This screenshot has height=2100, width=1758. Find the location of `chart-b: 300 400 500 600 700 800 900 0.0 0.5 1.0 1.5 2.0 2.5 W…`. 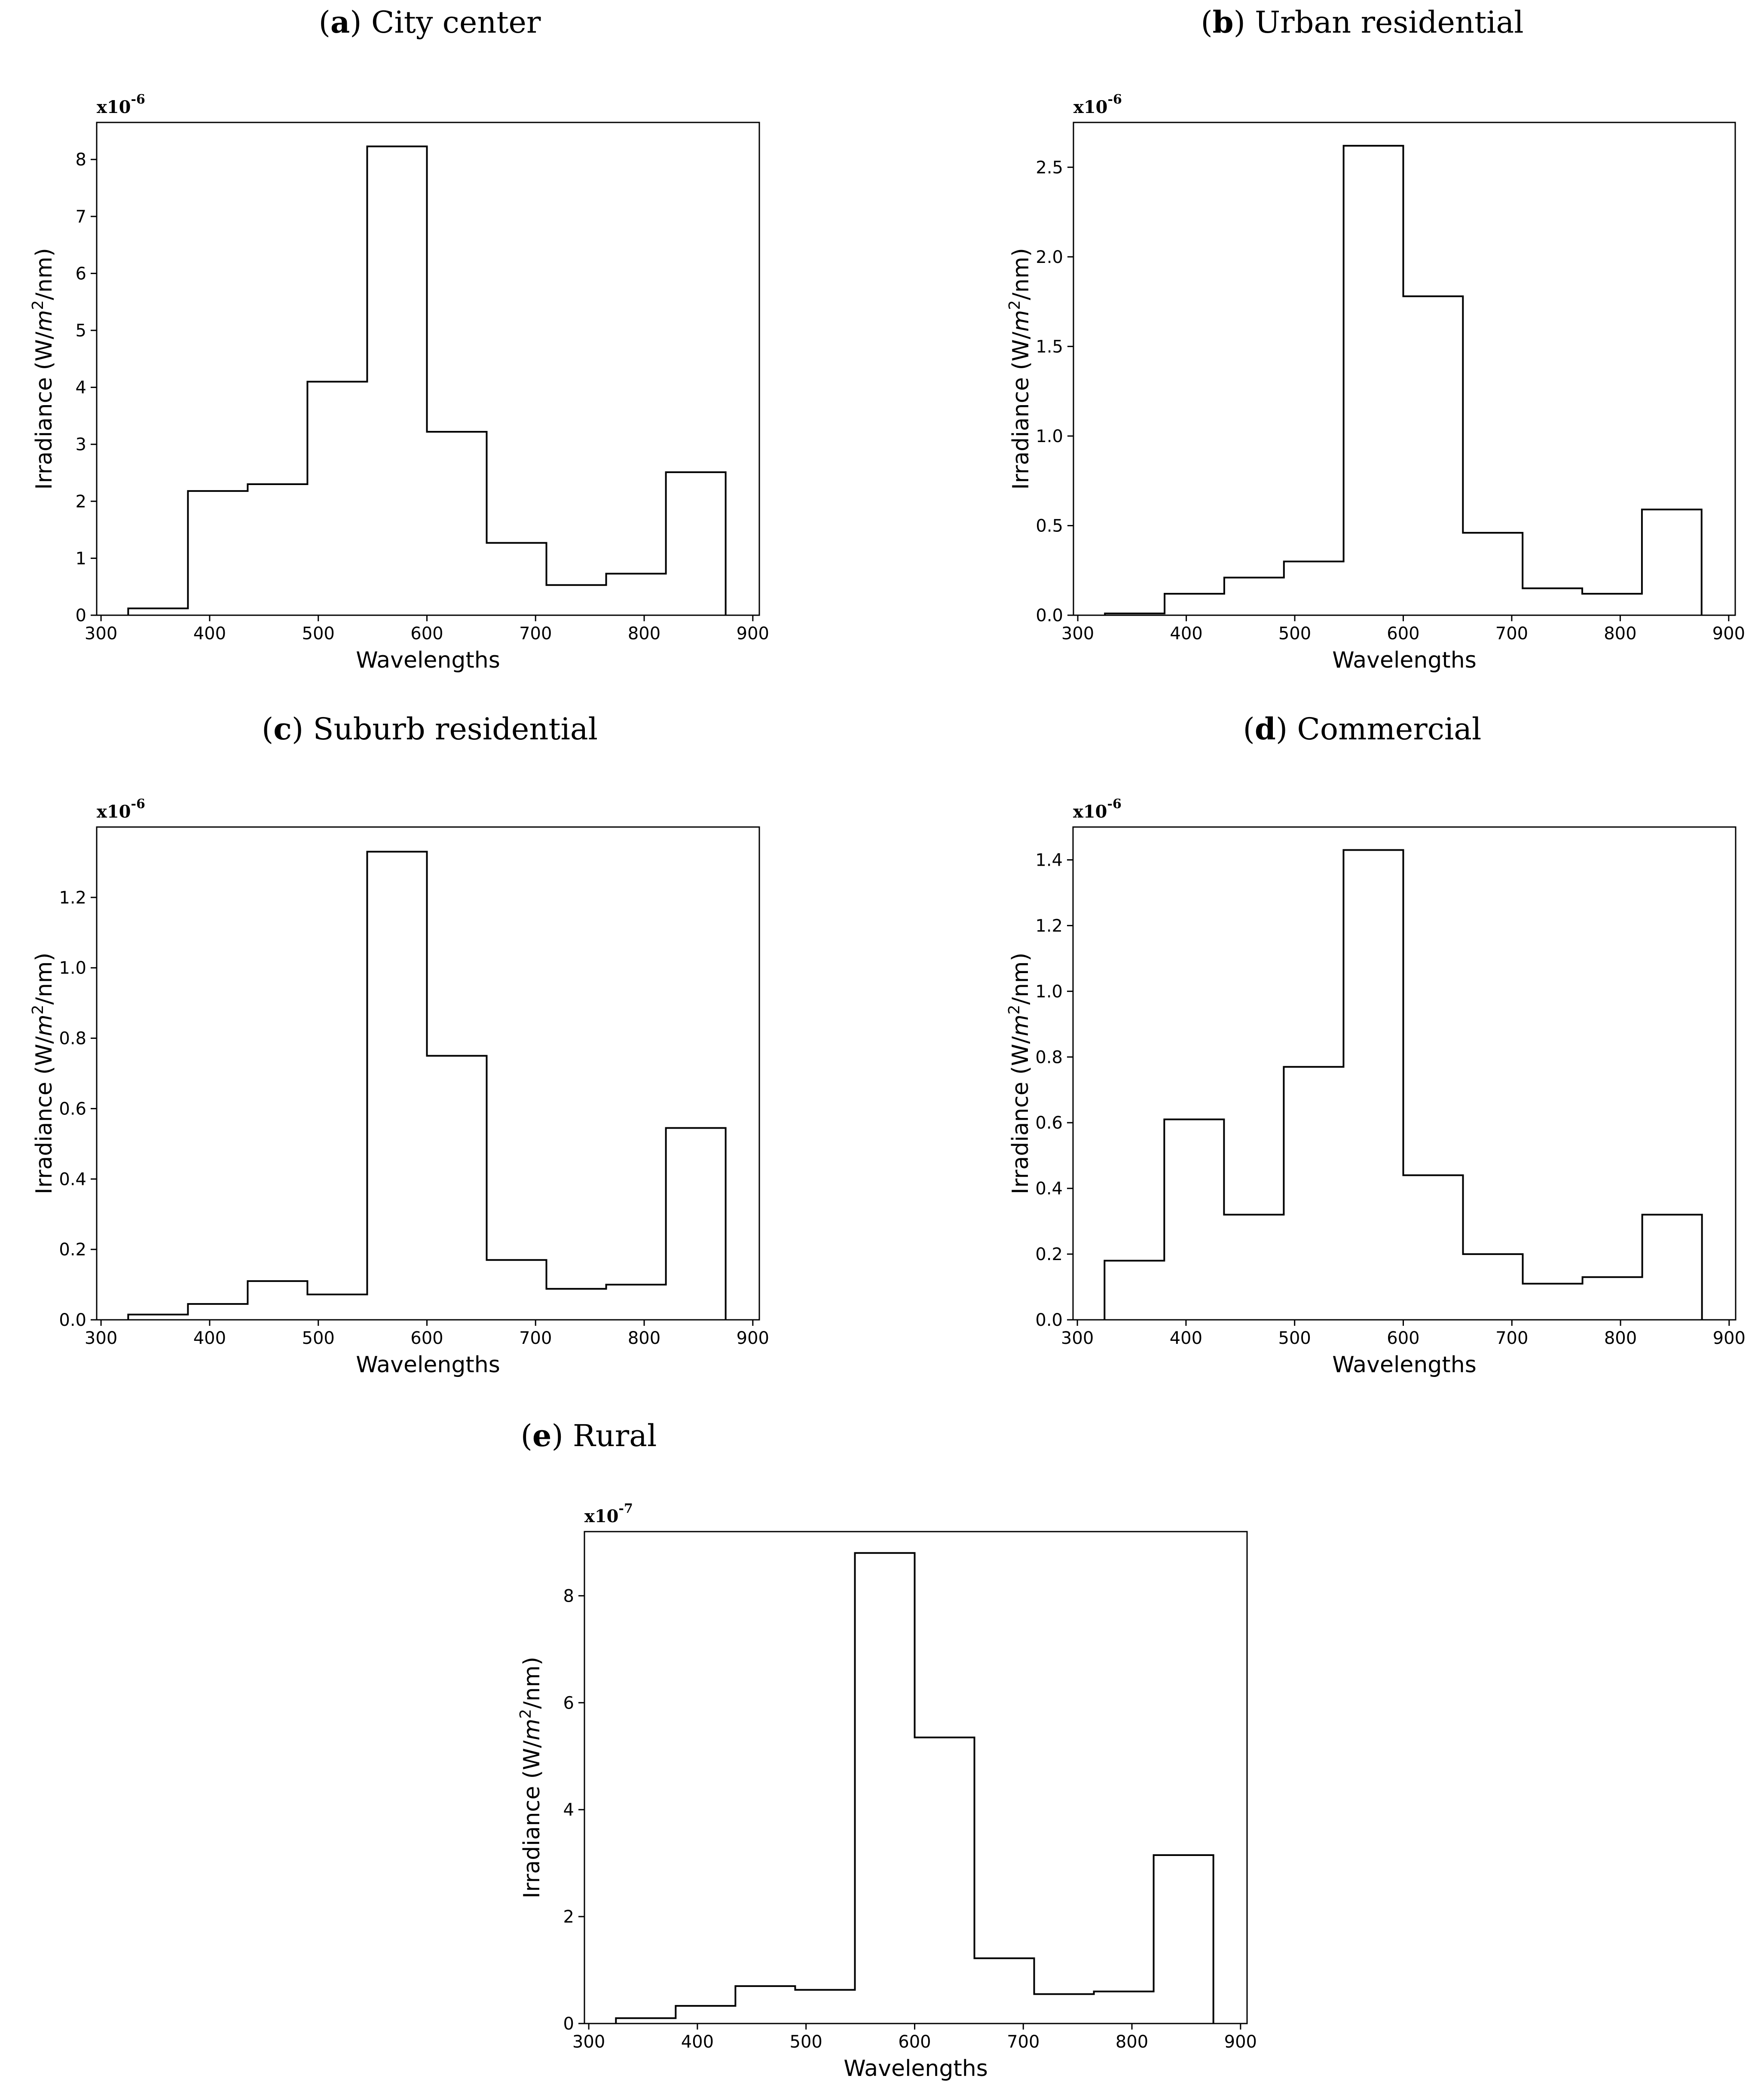

chart-b: 300 400 500 600 700 800 900 0.0 0.5 1.0 1.5 2.0 2.5 W… is located at coordinates (1375, 382).